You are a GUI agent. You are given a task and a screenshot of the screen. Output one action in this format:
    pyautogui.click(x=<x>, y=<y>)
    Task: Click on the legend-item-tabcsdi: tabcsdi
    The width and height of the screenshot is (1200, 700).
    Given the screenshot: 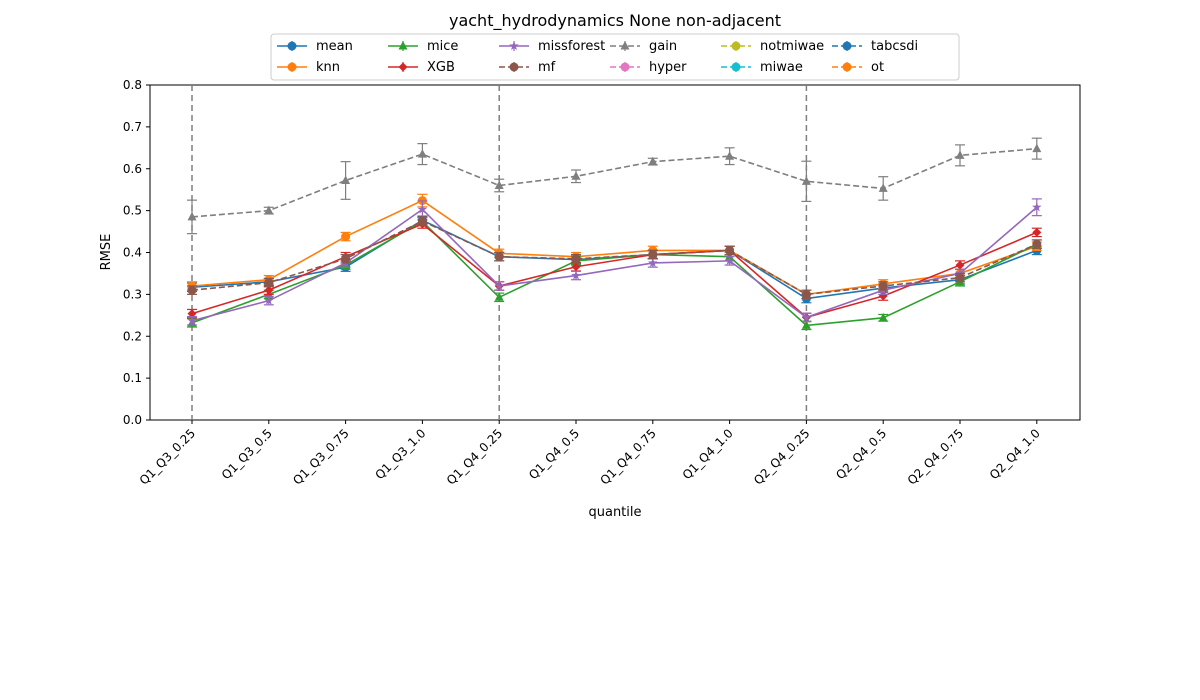 What is the action you would take?
    pyautogui.click(x=875, y=46)
    